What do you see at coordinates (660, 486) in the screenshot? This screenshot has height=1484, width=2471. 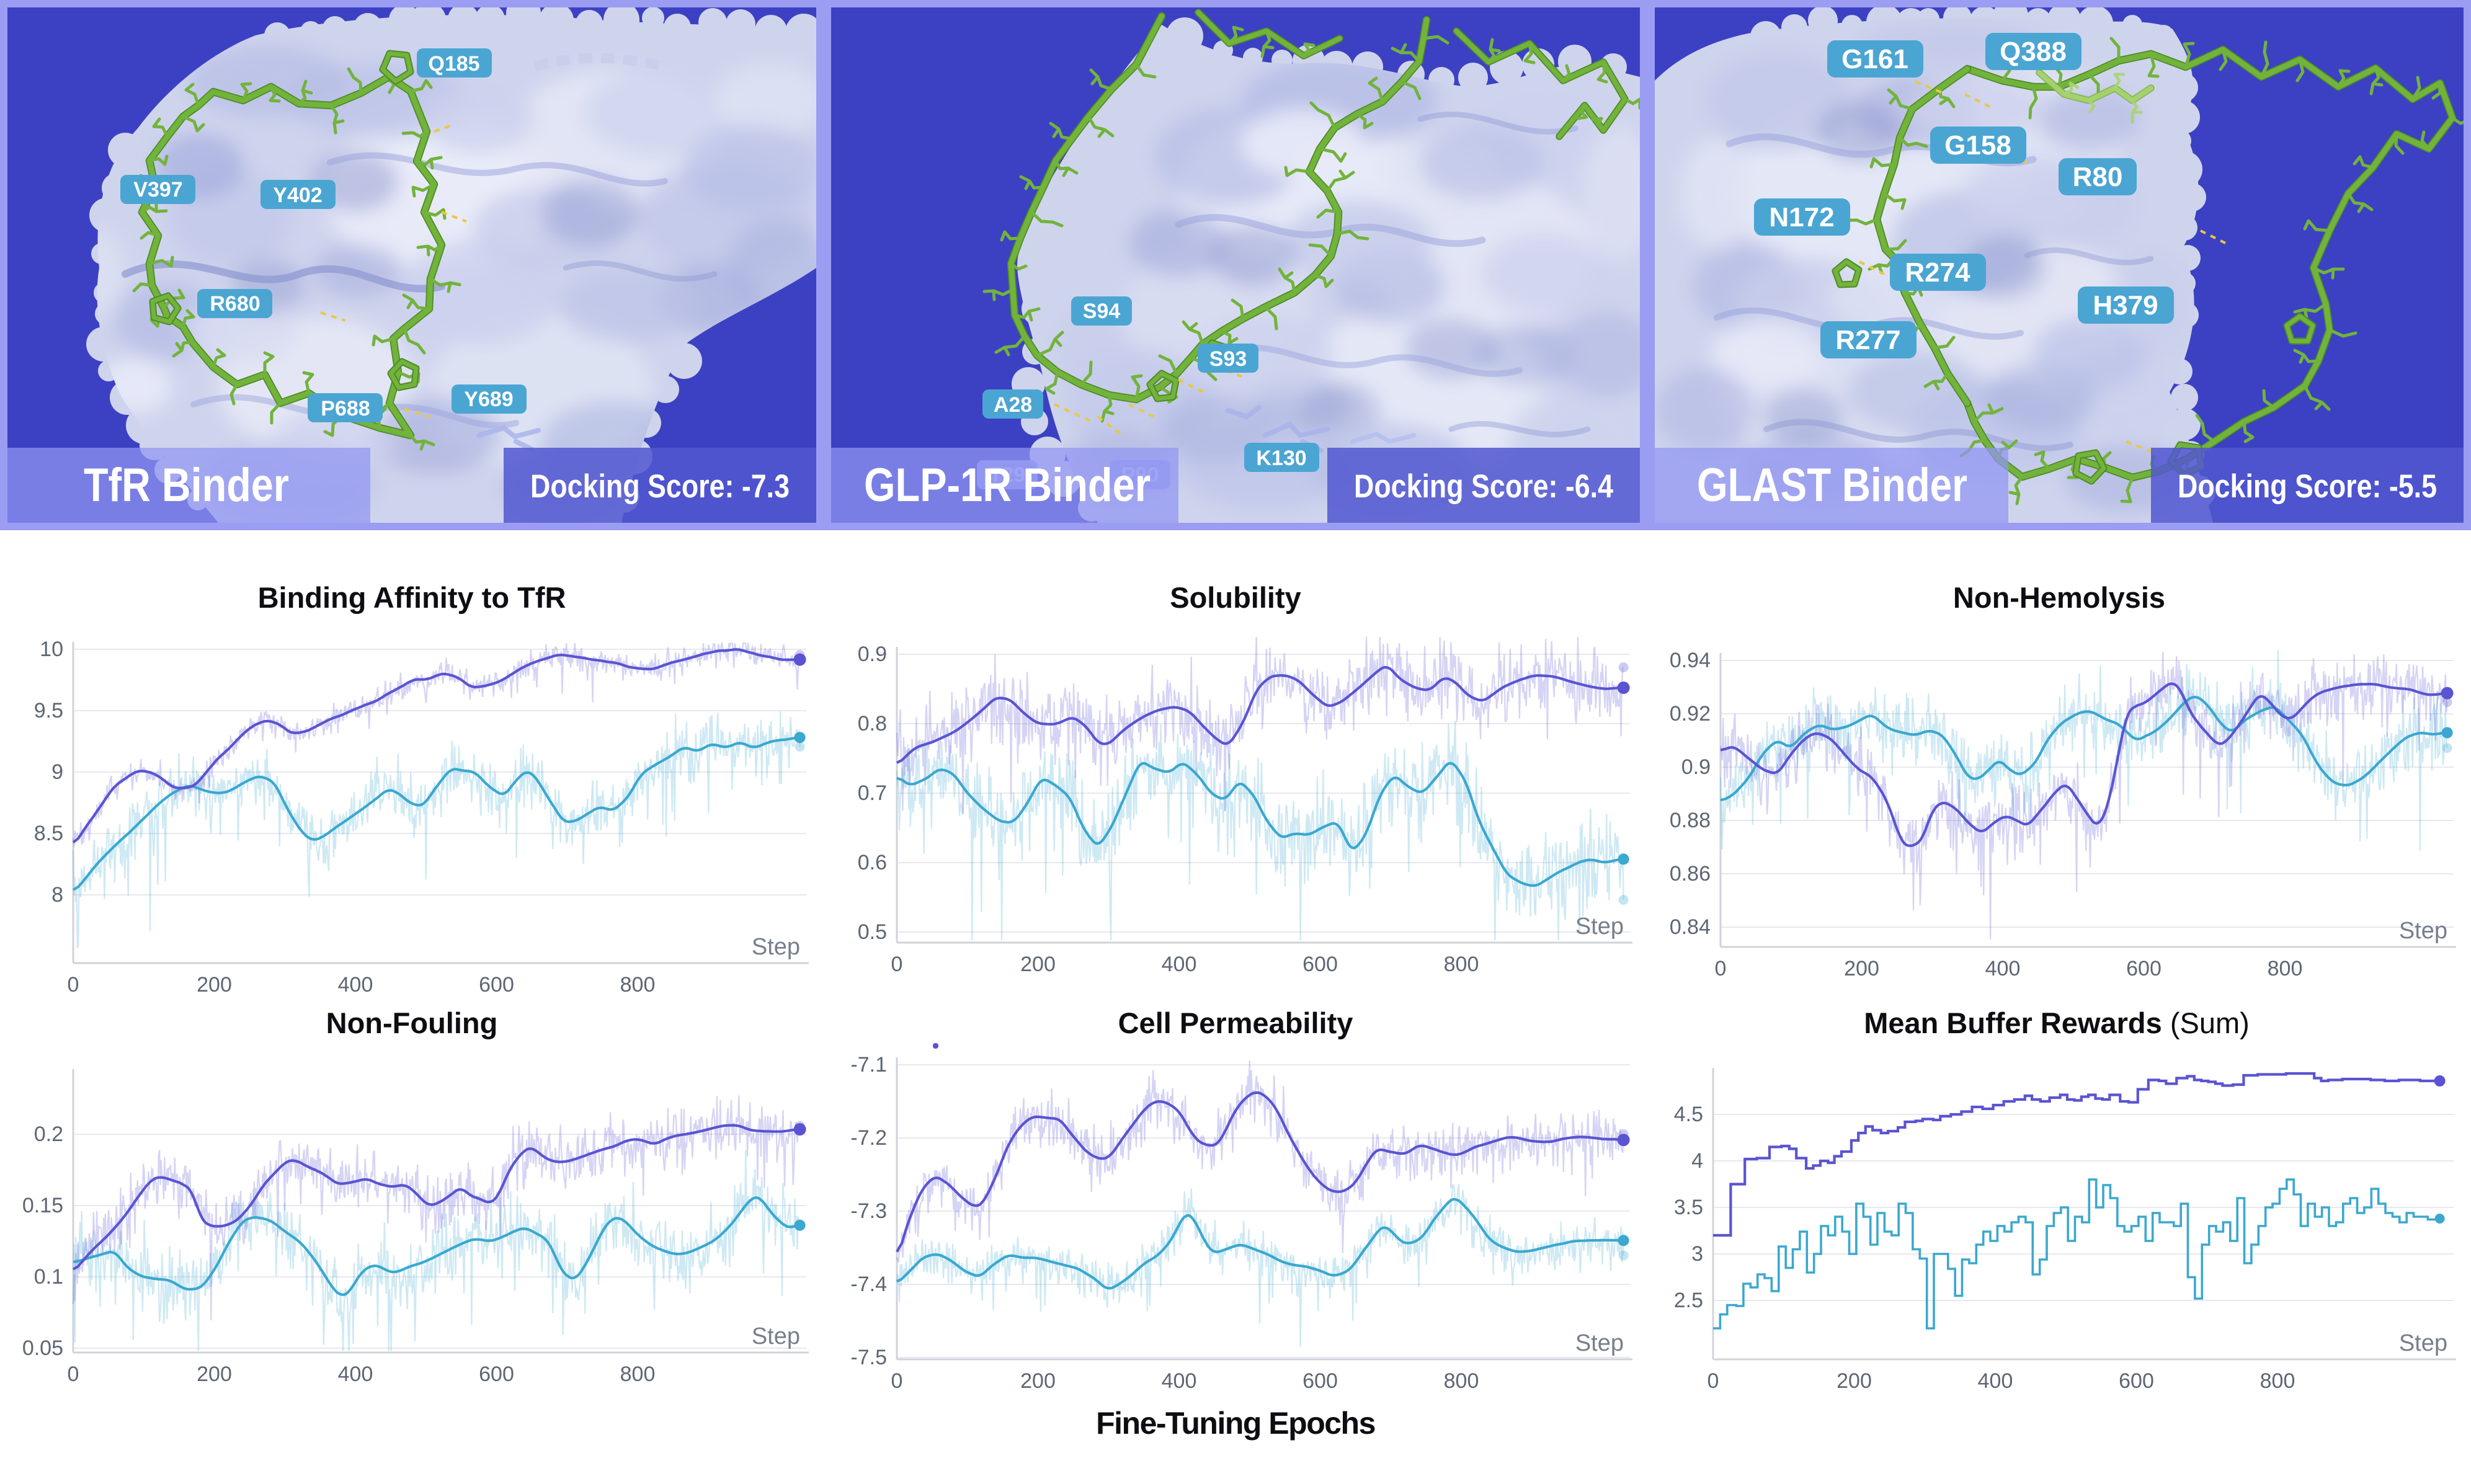 I see `svg-text: Docking Score: -7.3` at bounding box center [660, 486].